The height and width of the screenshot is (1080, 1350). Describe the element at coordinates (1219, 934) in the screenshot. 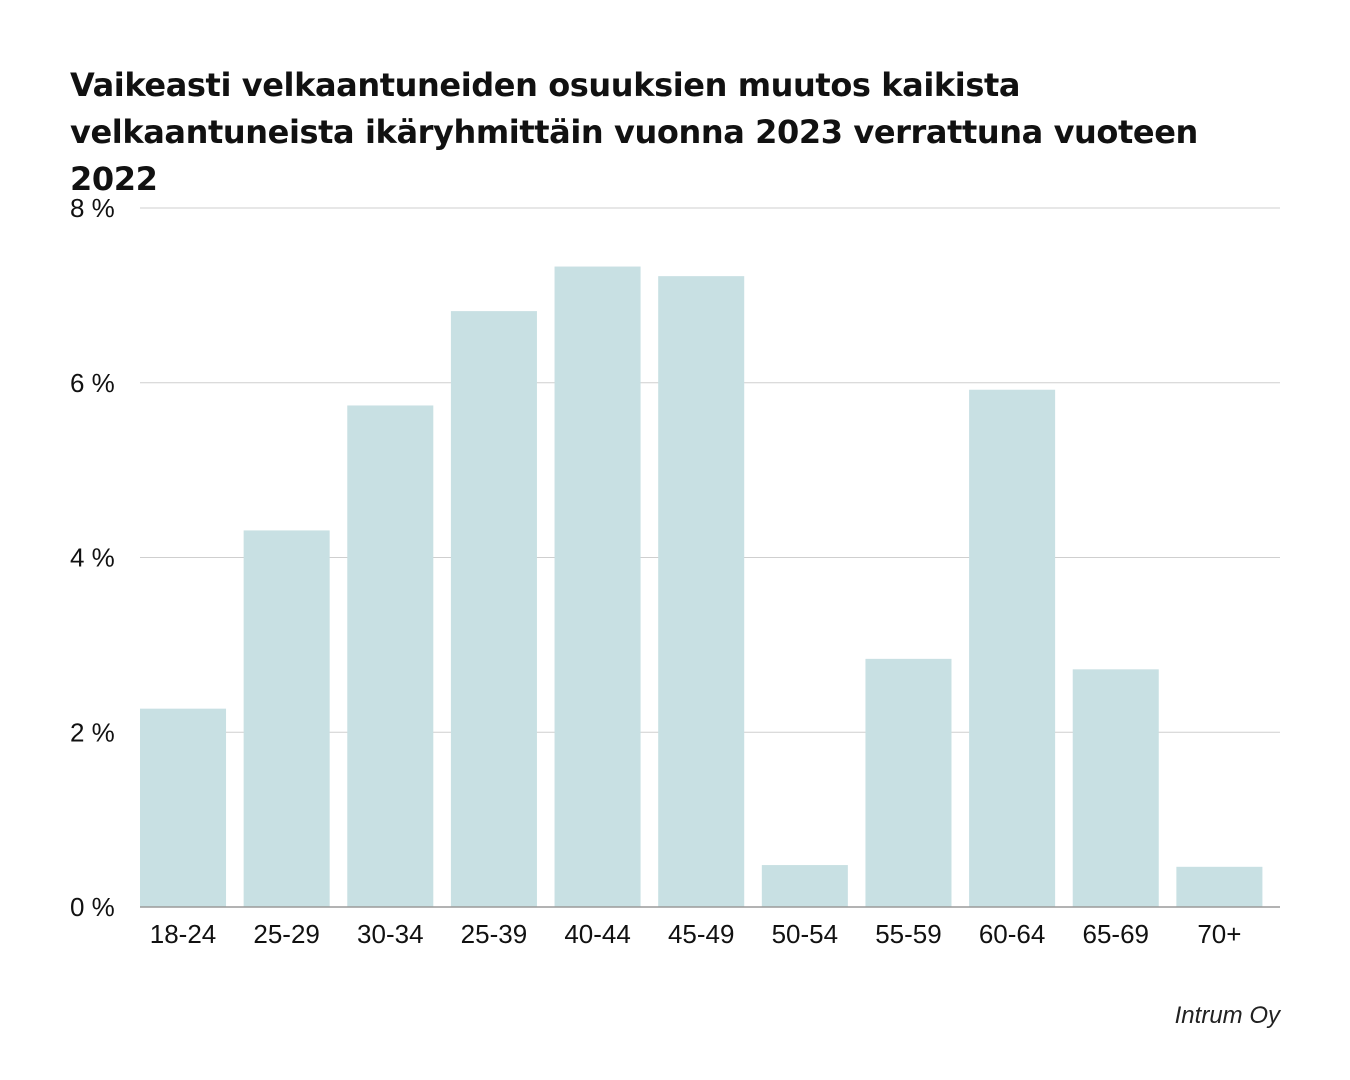

I see `x-tick-label: 70+` at that location.